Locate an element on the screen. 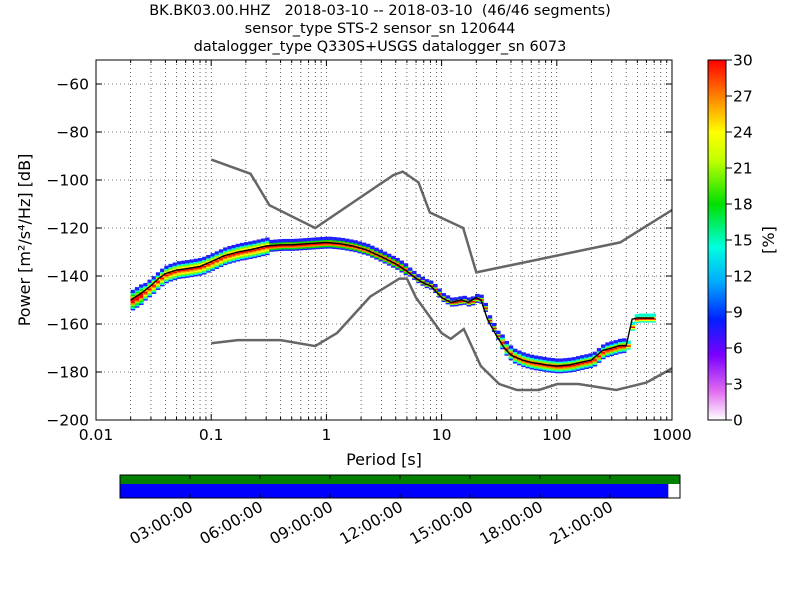 The image size is (800, 600). timeline-tick-label: 03:00:00 is located at coordinates (161, 523).